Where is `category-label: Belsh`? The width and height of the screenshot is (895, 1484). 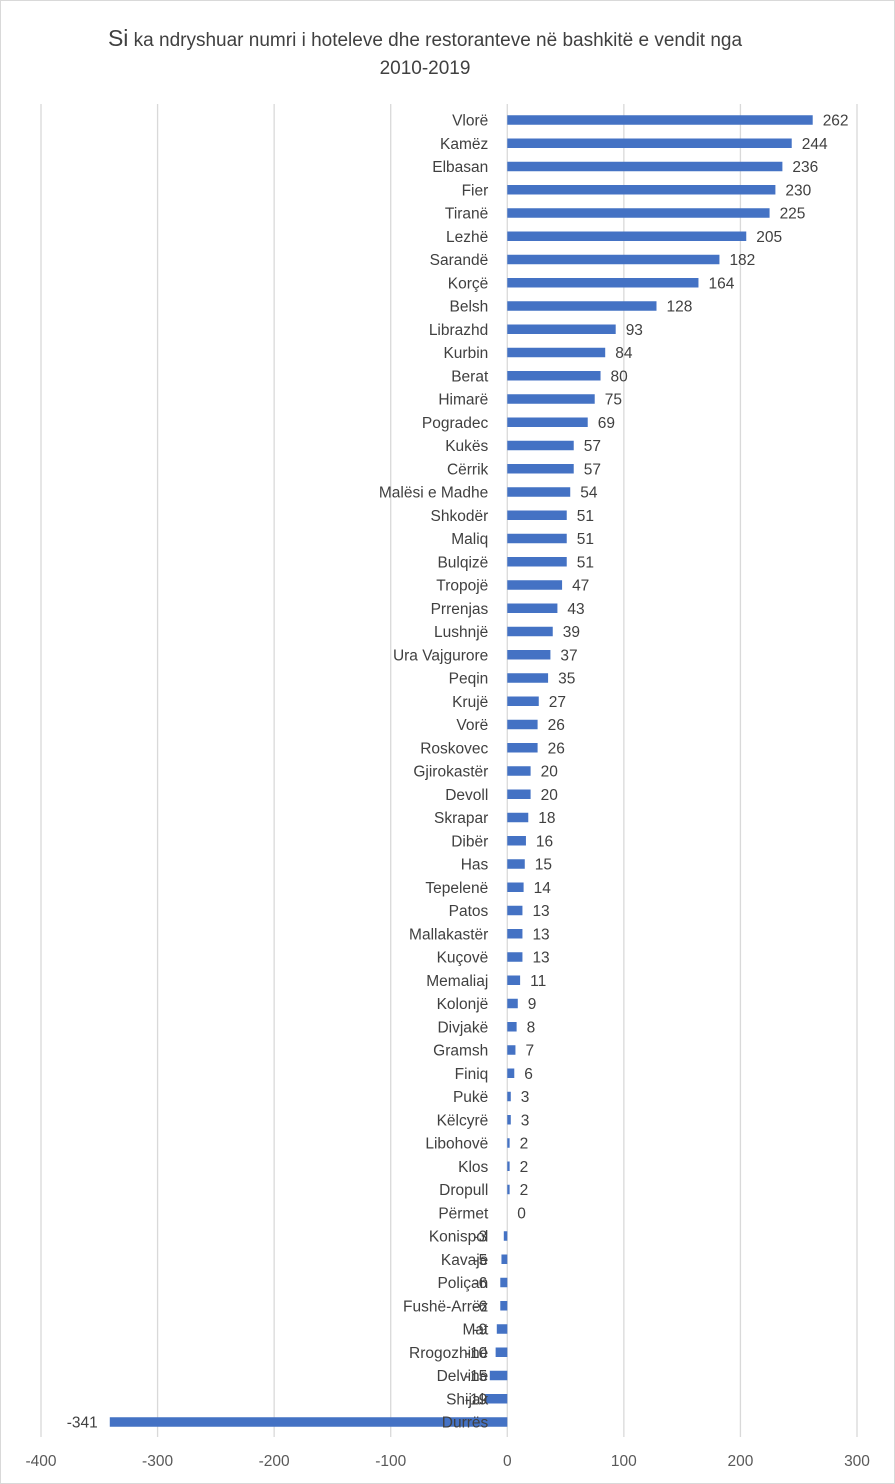
category-label: Belsh is located at coordinates (469, 307).